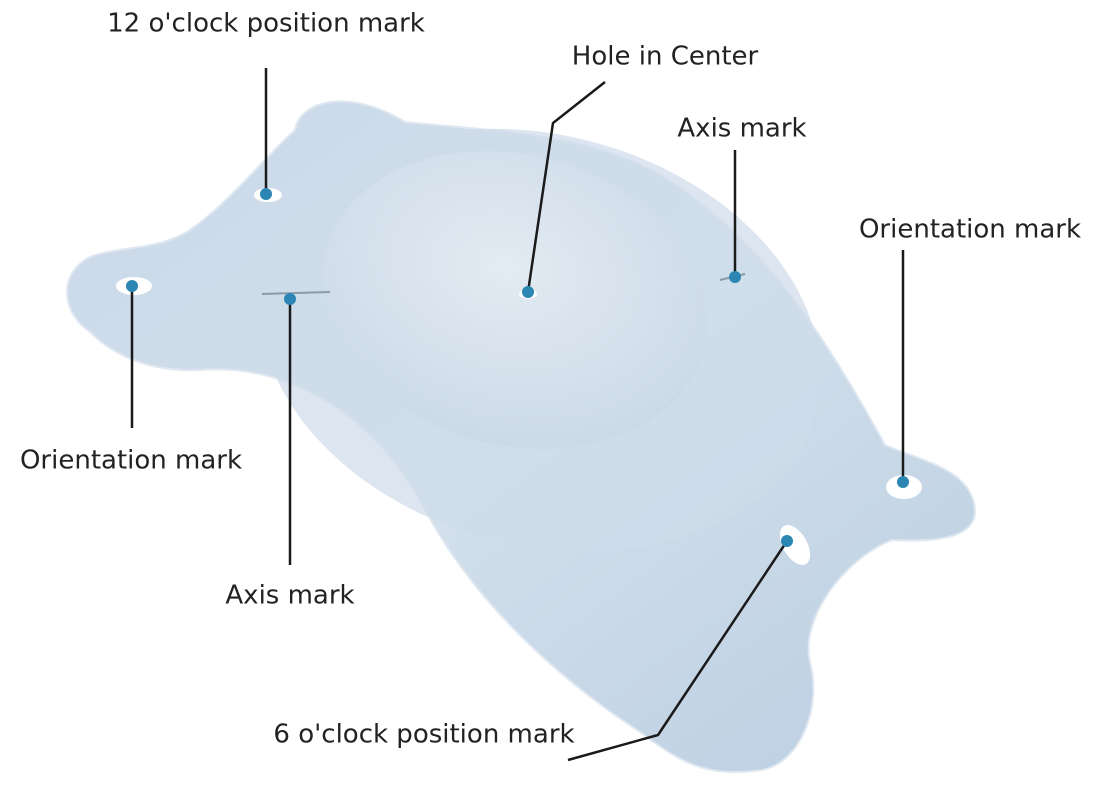  I want to click on optic, so click(515, 300).